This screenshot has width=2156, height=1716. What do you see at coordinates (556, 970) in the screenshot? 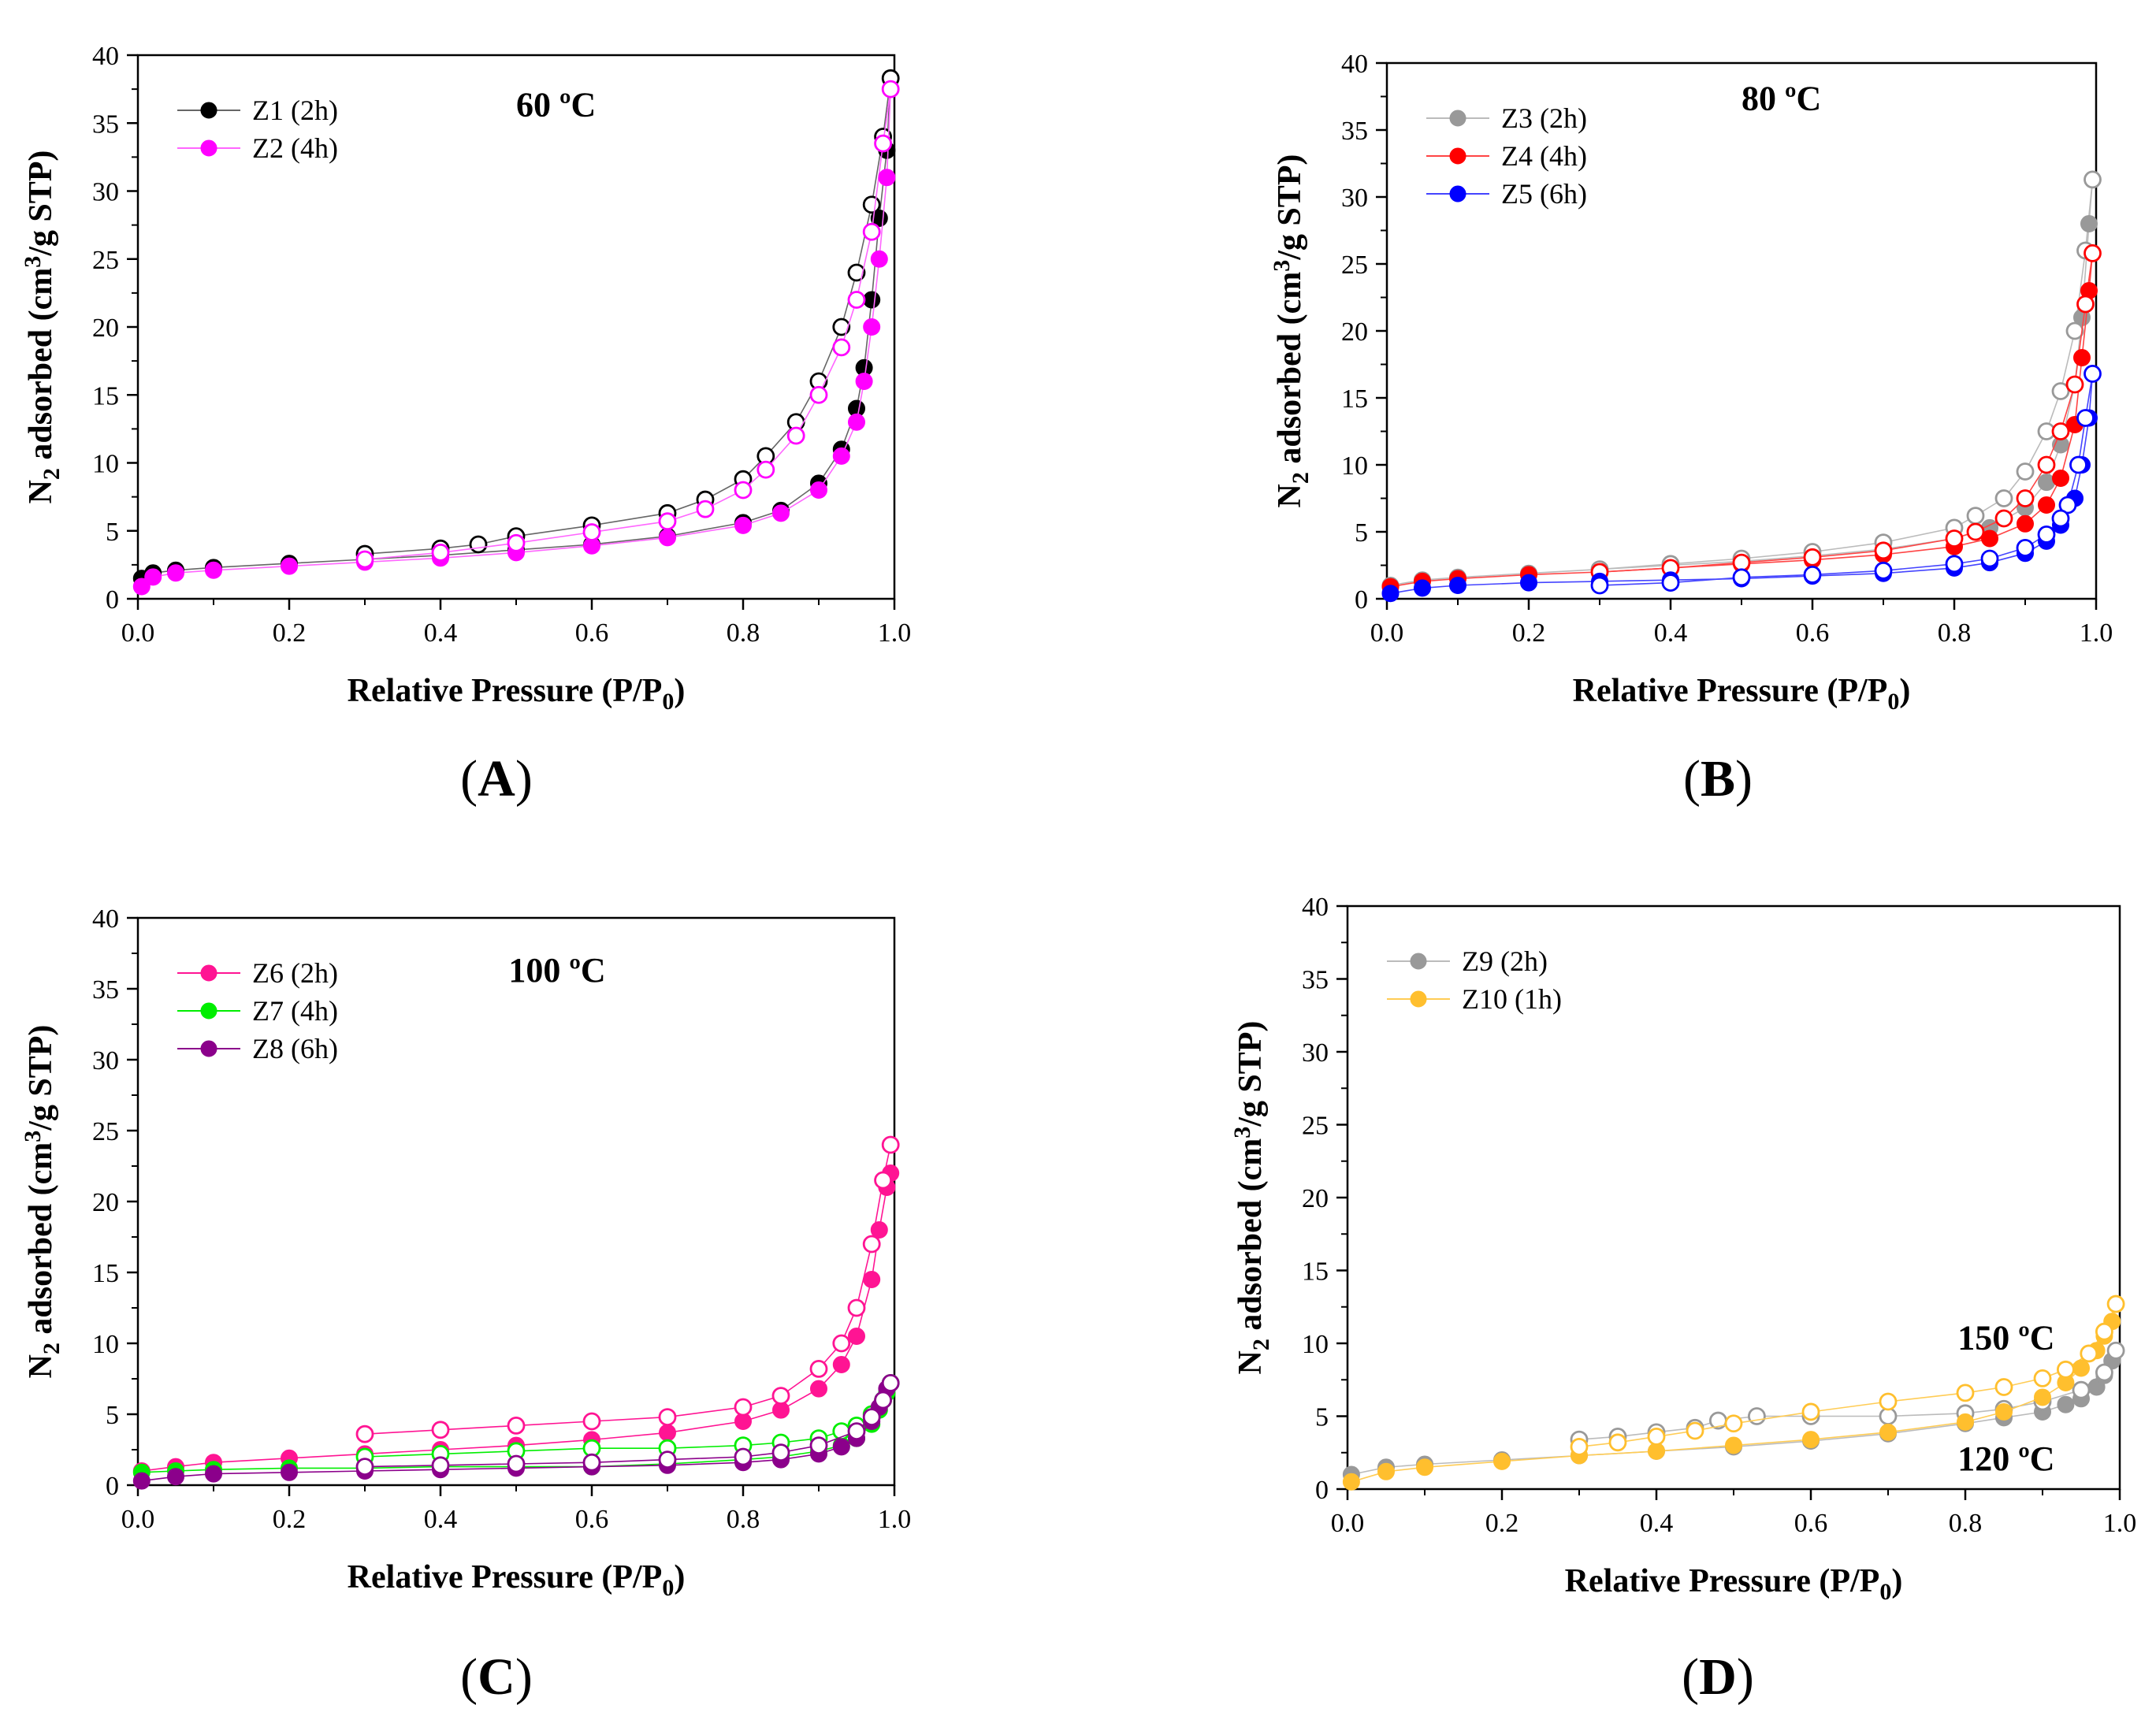
I see `temperature-annotation: 100 ºC` at bounding box center [556, 970].